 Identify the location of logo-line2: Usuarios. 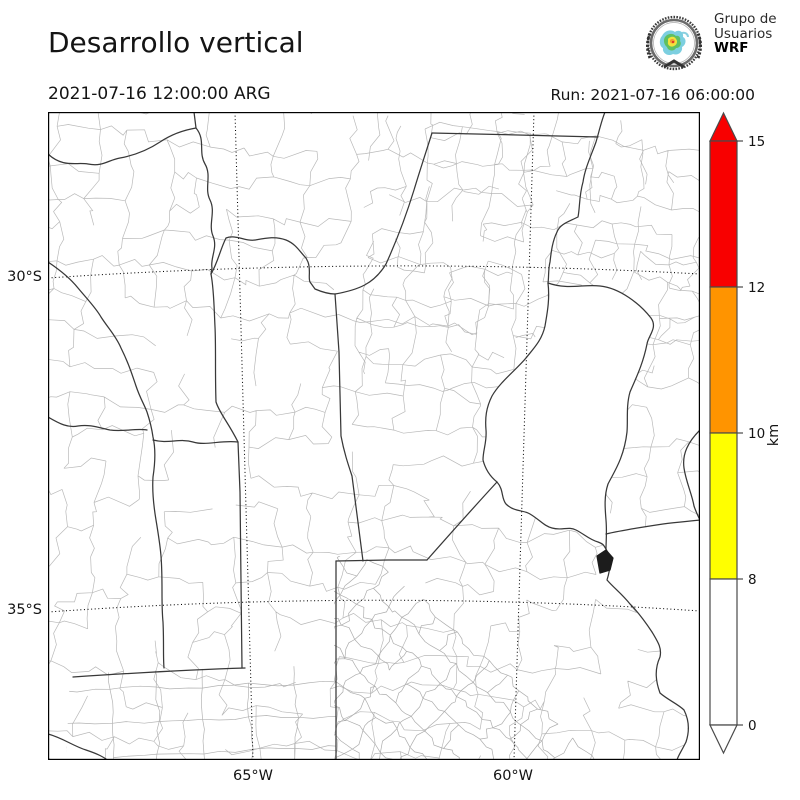
(743, 33).